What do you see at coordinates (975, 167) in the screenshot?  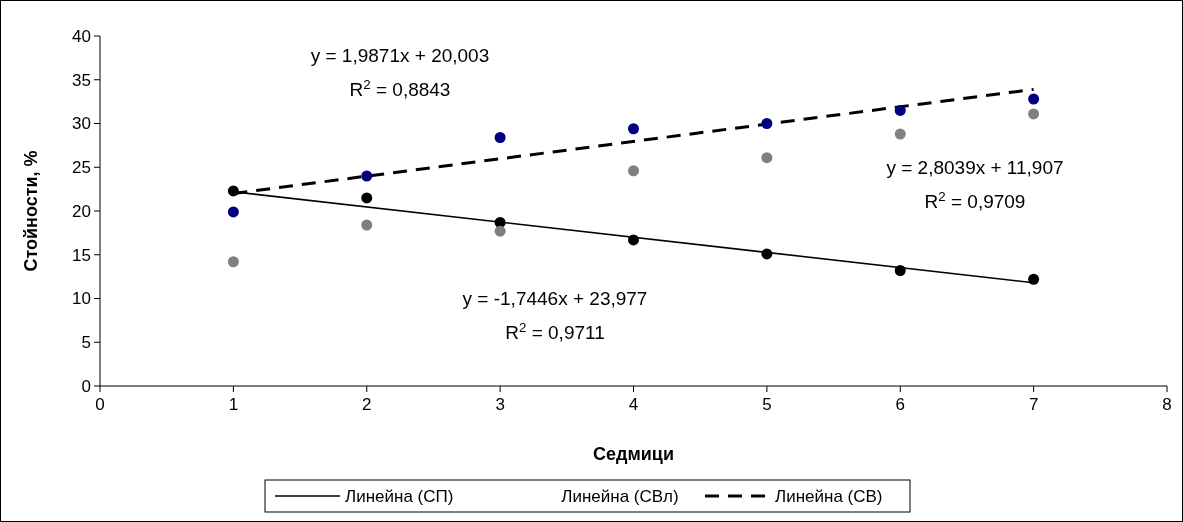 I see `annotation: y = 2,8039x + 11,907` at bounding box center [975, 167].